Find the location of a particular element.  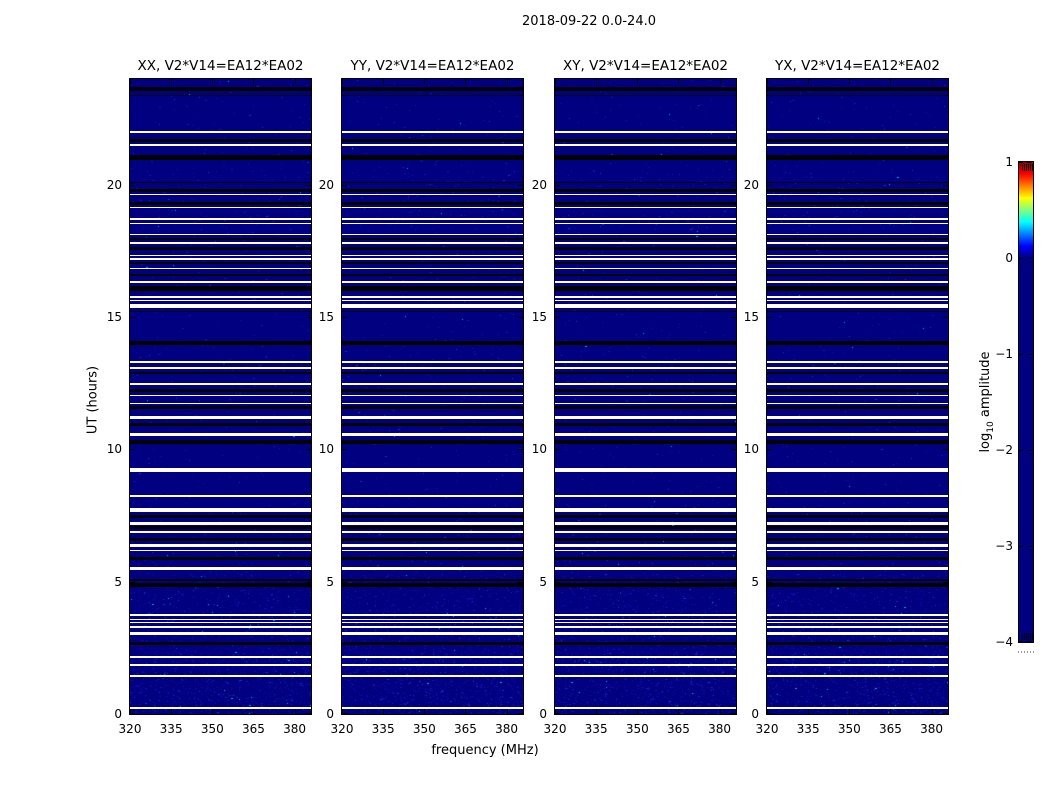

x-tick-label: 380 is located at coordinates (506, 729).